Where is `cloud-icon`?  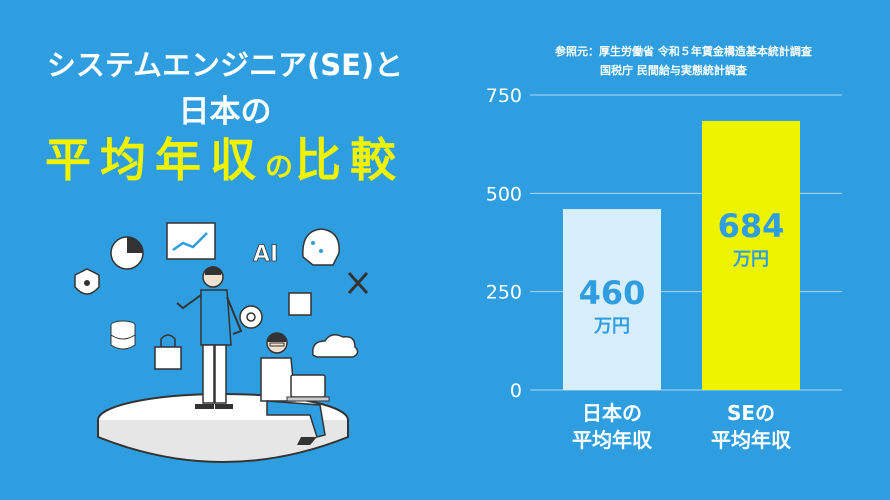
cloud-icon is located at coordinates (335, 346).